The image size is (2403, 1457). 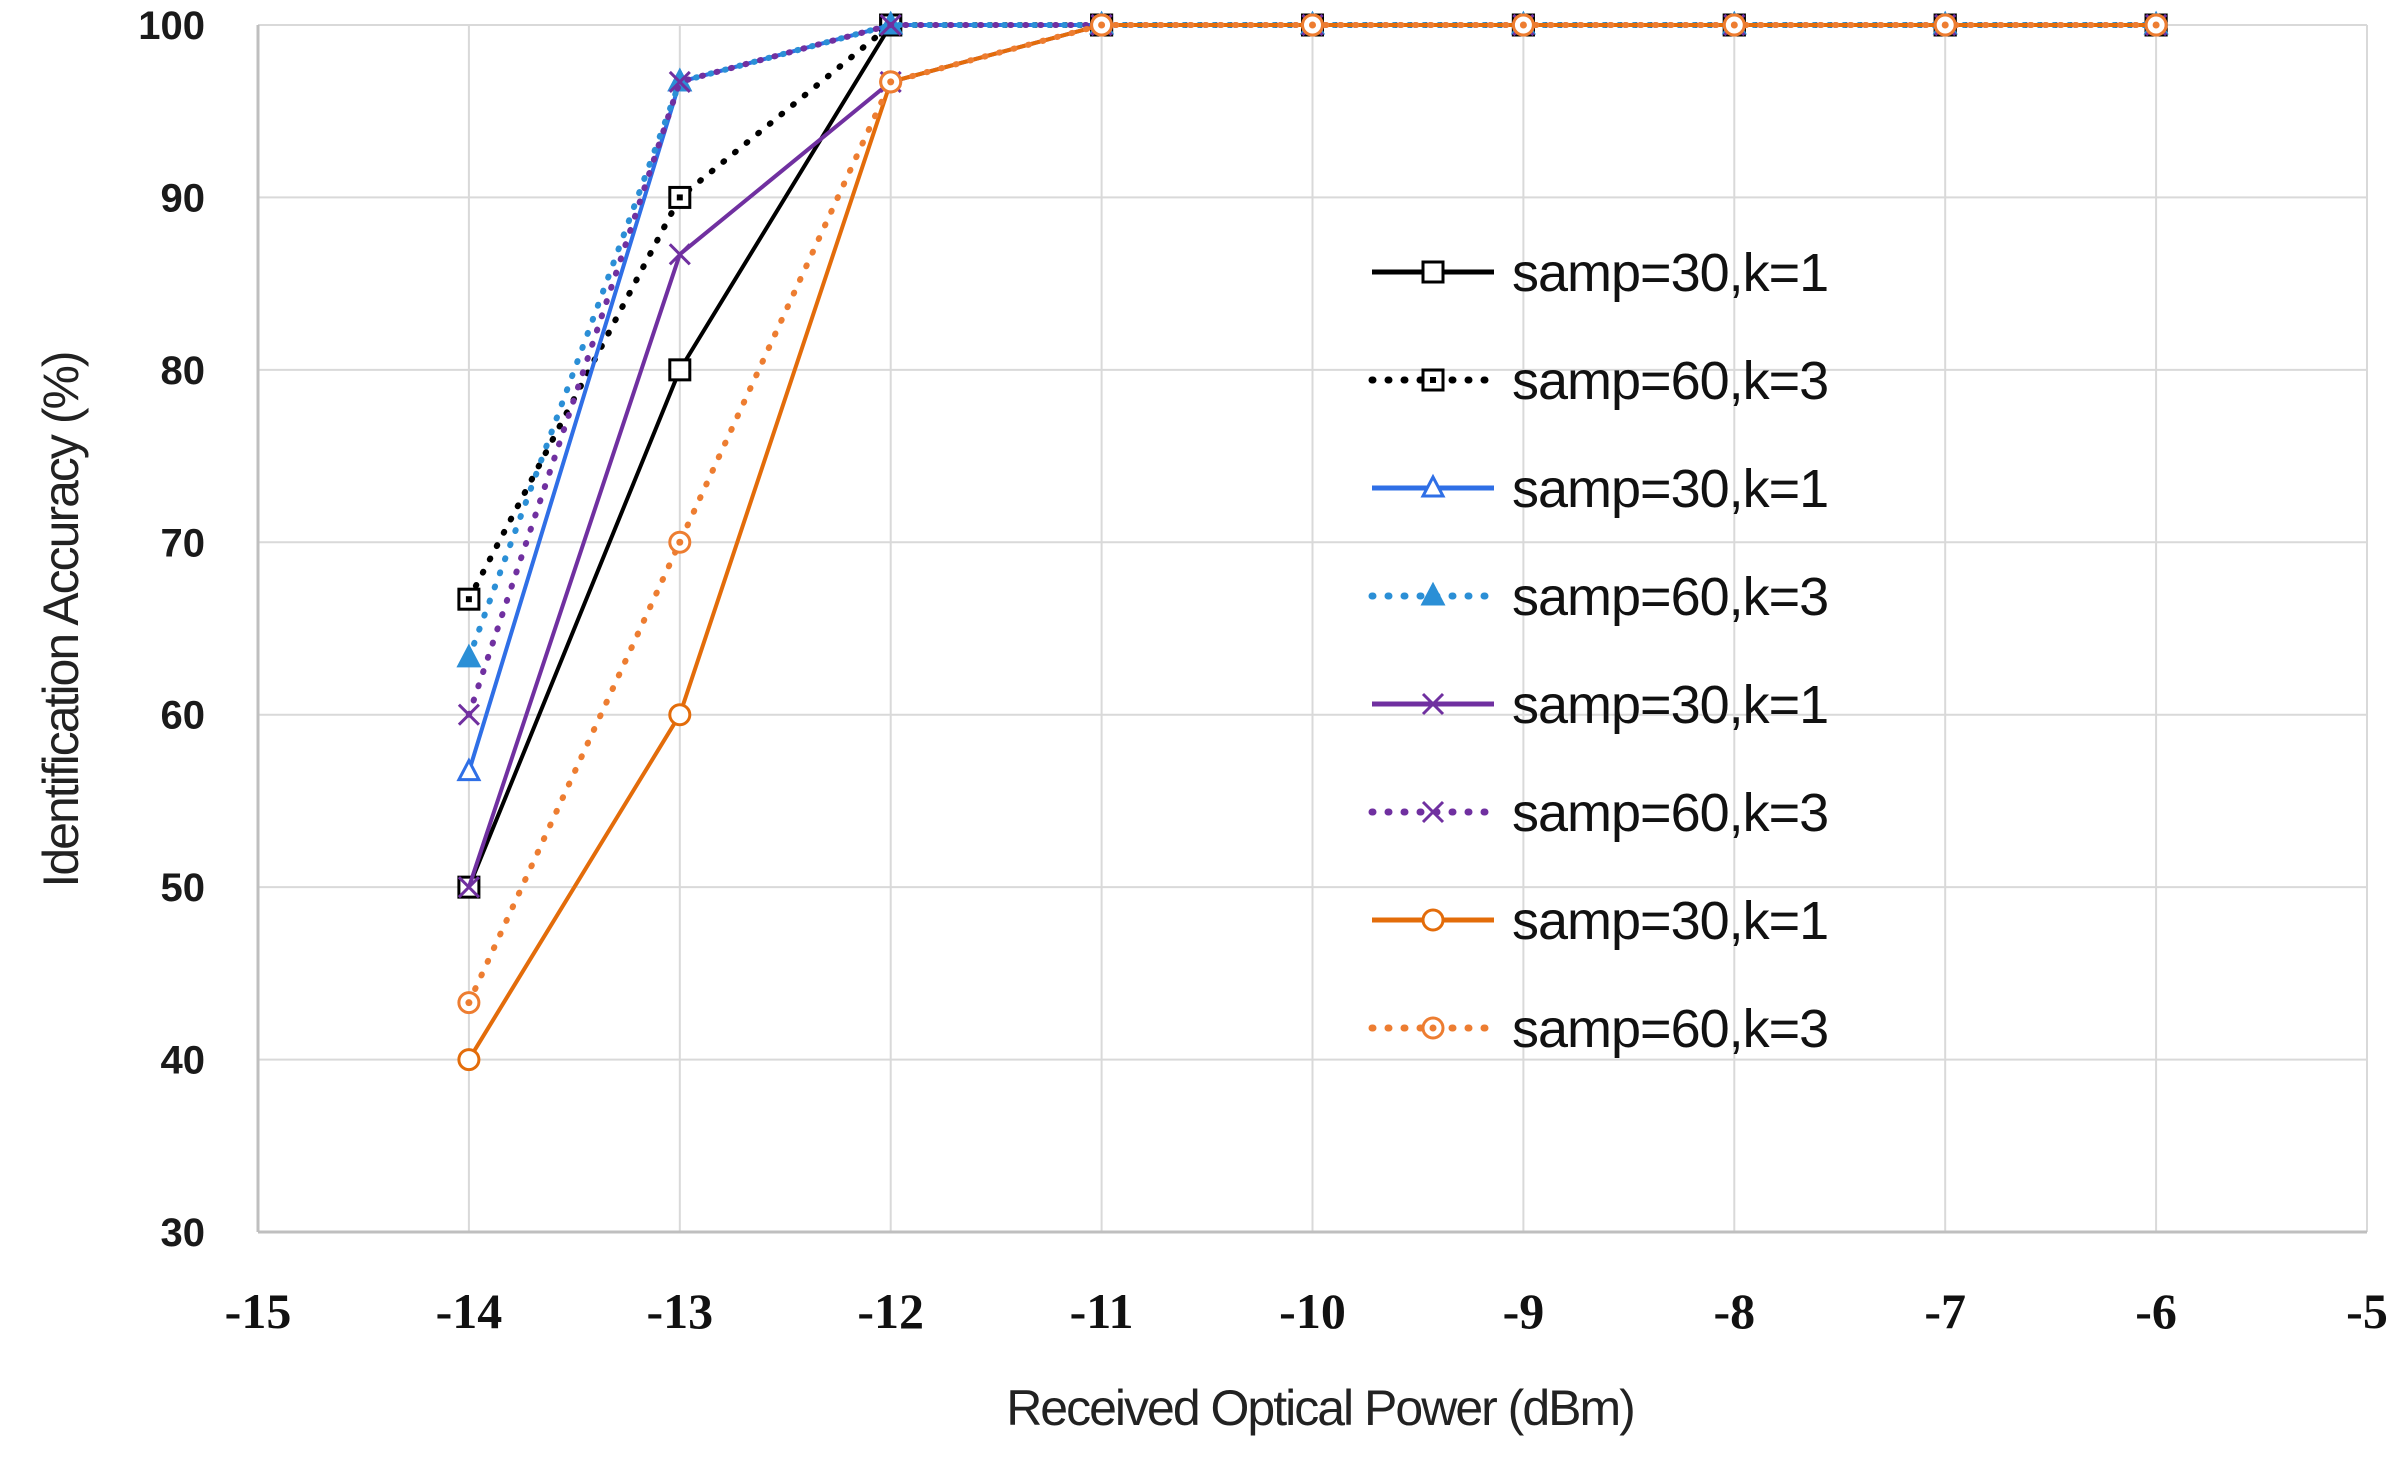 I want to click on x-tick-label: -14, so click(x=469, y=1311).